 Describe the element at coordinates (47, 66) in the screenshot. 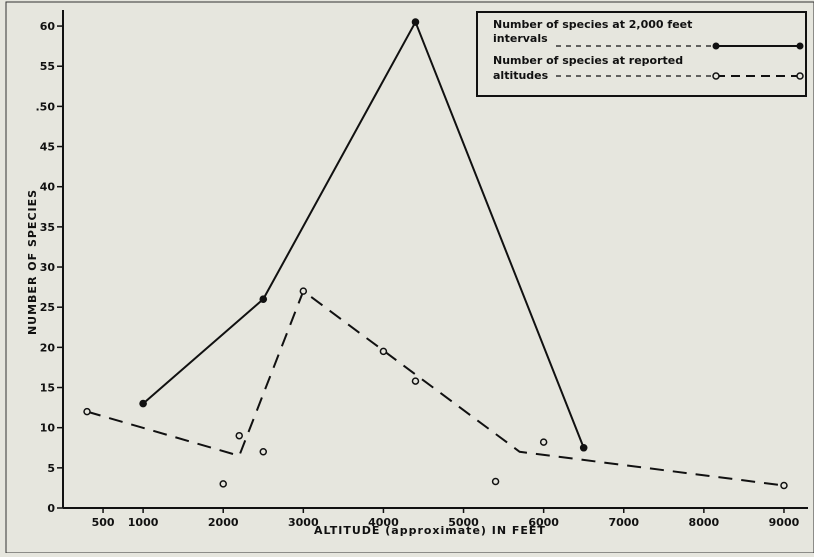

I see `y-tick-label: 55` at that location.